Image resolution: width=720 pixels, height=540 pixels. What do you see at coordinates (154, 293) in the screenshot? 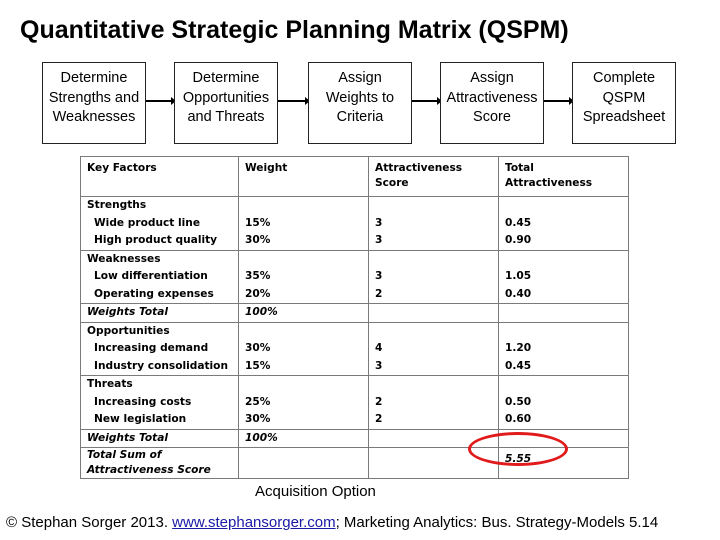
I see `factor-label: Operating expenses` at bounding box center [154, 293].